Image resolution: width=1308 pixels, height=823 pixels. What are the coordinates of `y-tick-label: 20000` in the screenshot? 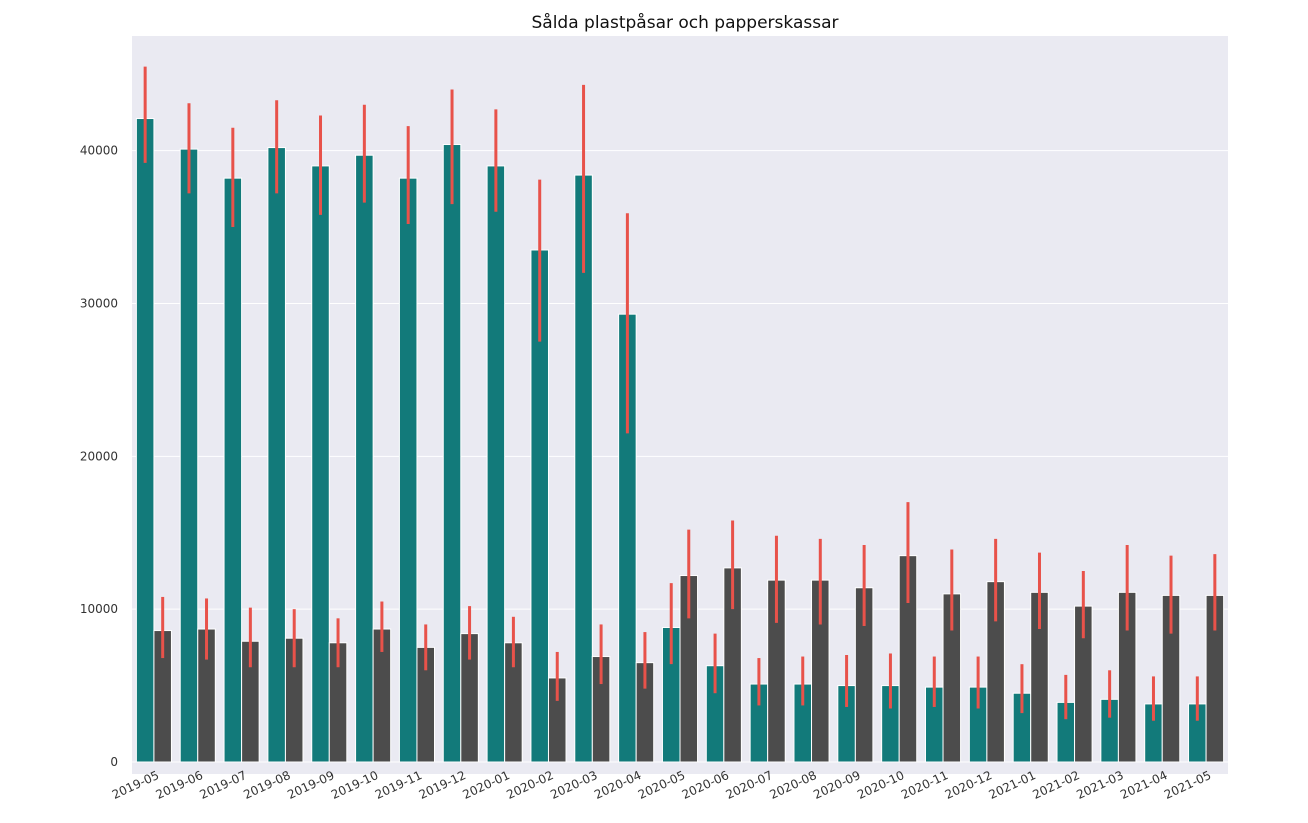 It's located at (99, 456).